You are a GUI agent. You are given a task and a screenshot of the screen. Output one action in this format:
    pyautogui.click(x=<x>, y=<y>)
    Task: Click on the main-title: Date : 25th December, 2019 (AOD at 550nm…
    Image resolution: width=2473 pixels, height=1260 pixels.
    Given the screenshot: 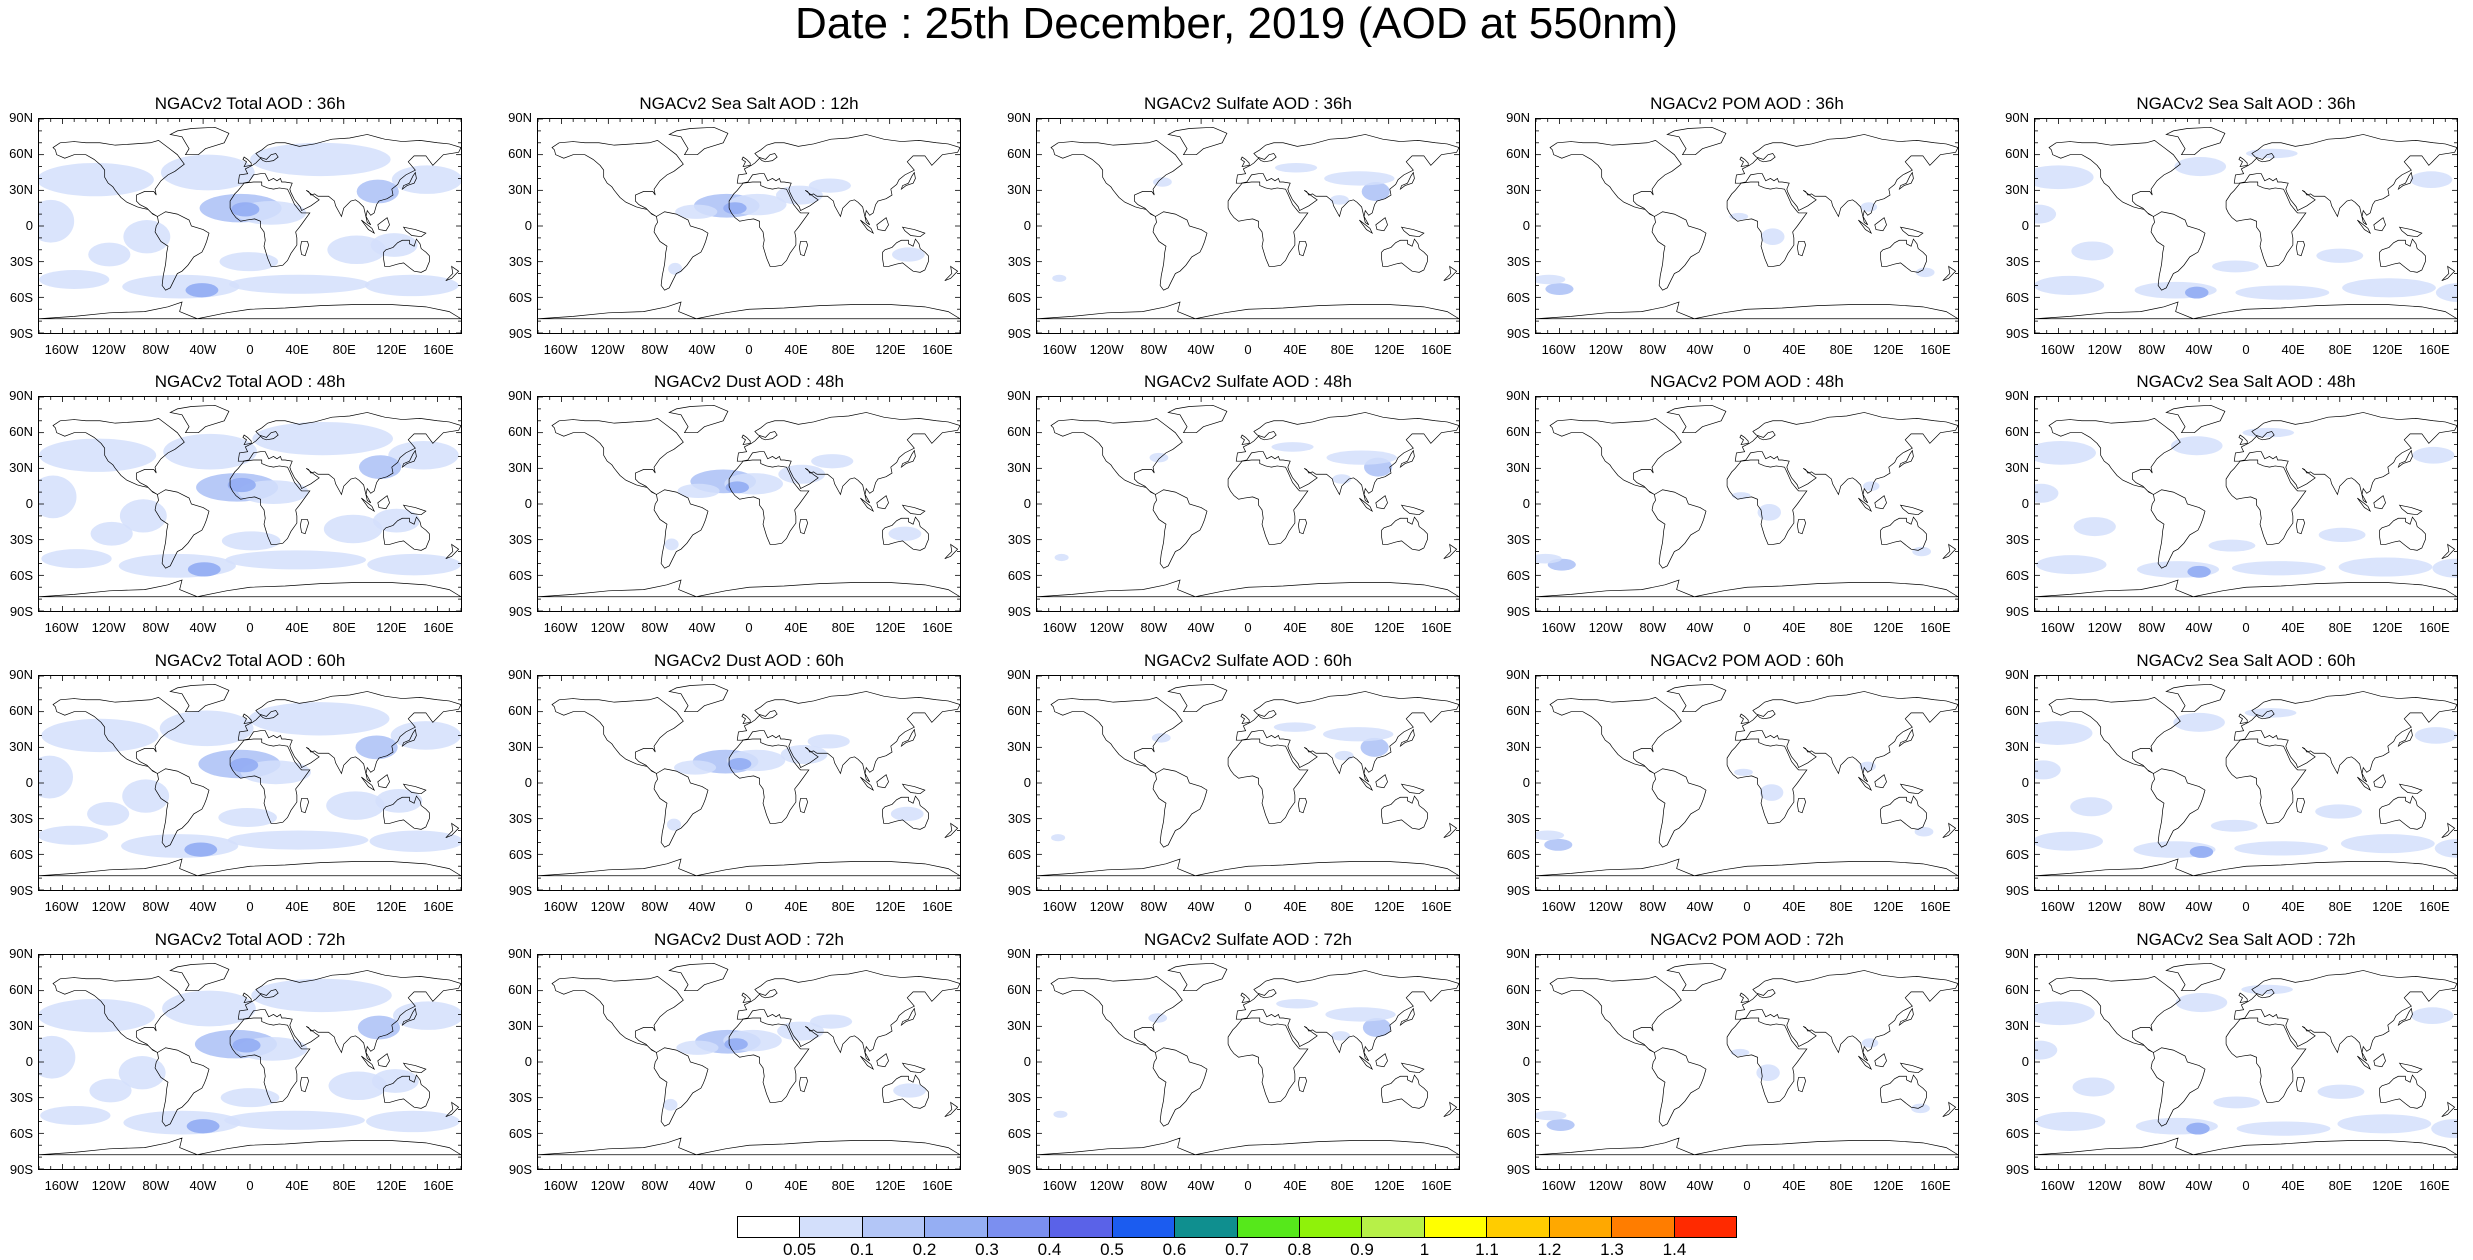 What is the action you would take?
    pyautogui.click(x=1236, y=24)
    